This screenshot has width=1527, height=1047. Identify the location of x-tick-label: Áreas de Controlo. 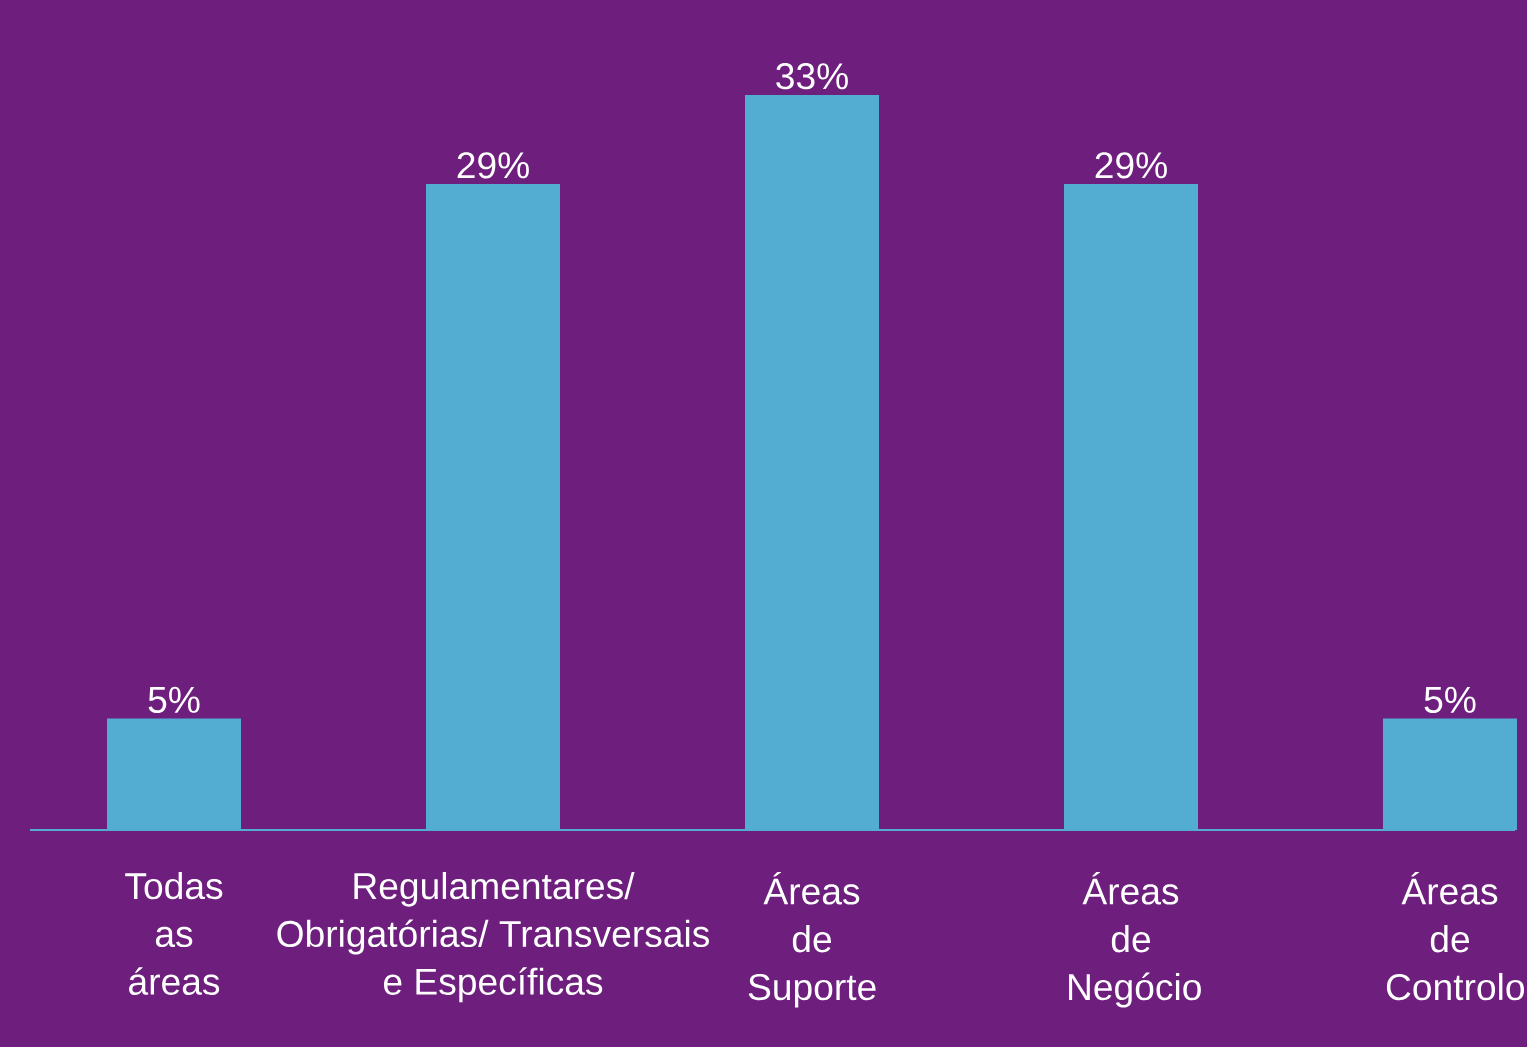
(1455, 936).